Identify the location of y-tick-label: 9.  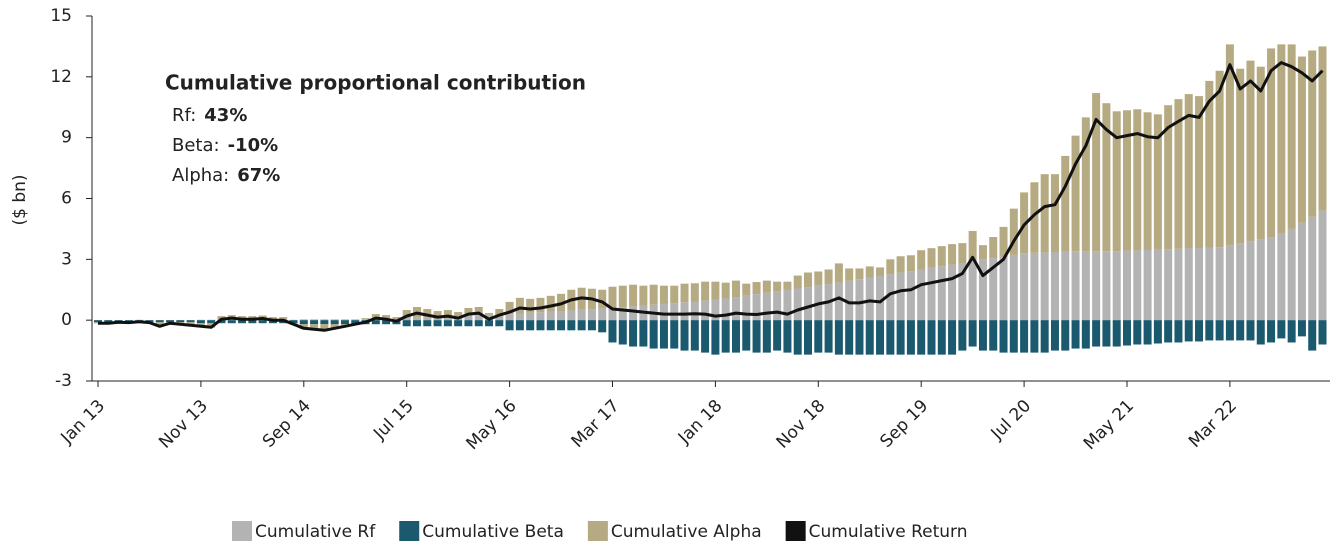
(66, 138).